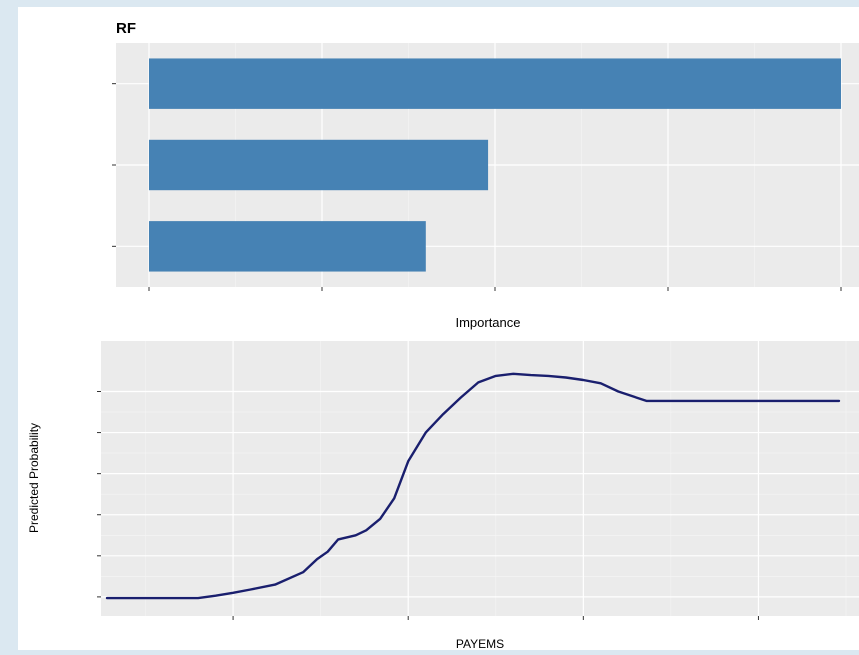  Describe the element at coordinates (480, 643) in the screenshot. I see `dependence-x-axis-label: PAYEMS` at that location.